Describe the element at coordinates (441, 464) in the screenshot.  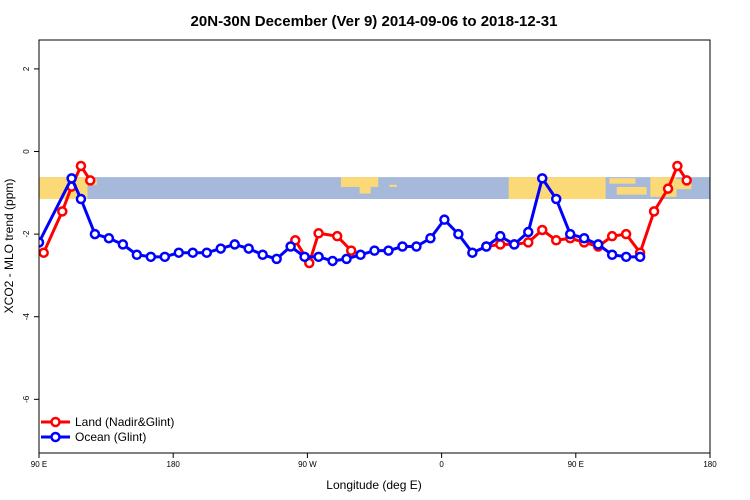
I see `x-tick-label: 0` at that location.